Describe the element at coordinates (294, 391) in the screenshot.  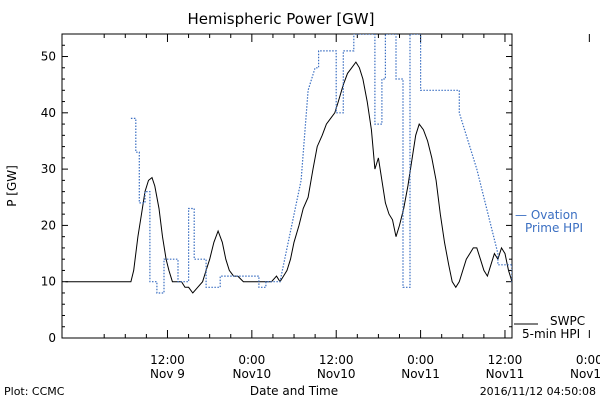
I see `x-axis-label: Date and Time` at that location.